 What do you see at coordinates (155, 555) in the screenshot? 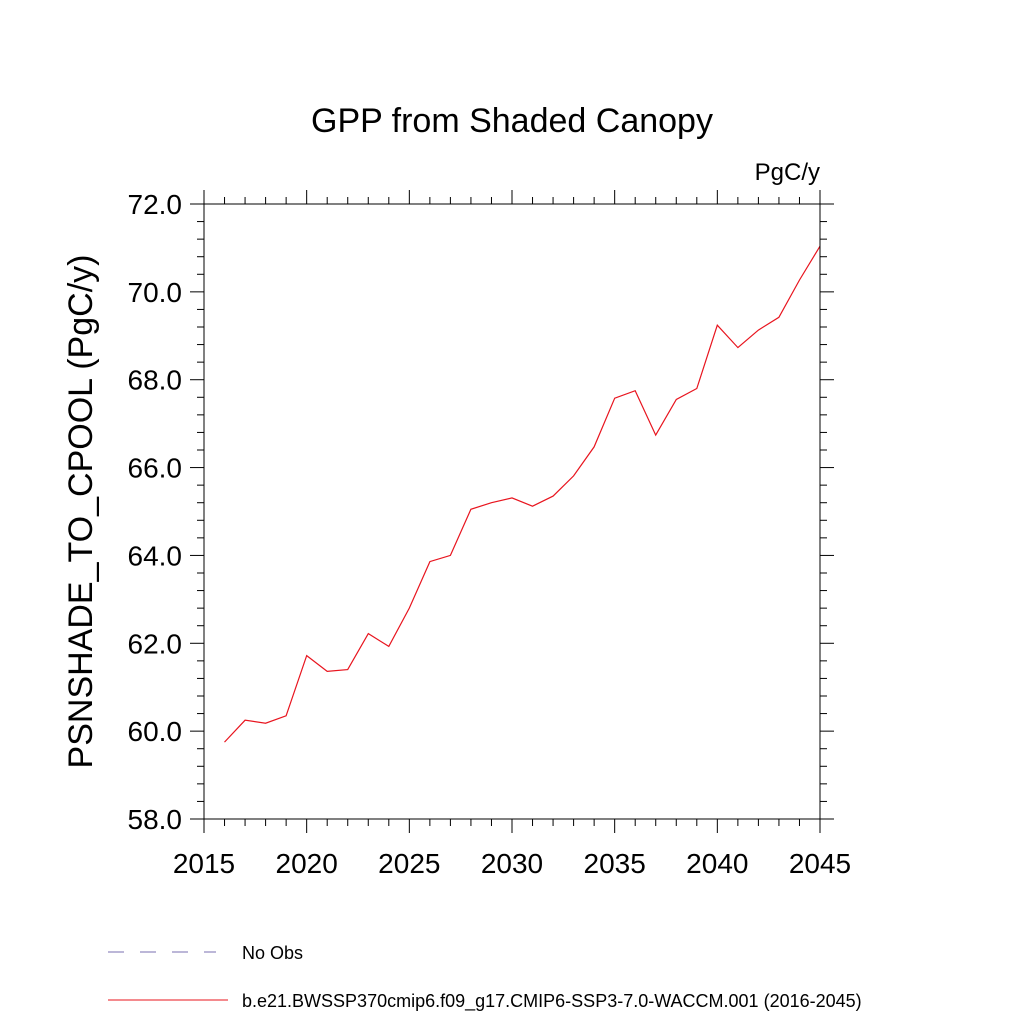
I see `y-tick-label: 64.0` at bounding box center [155, 555].